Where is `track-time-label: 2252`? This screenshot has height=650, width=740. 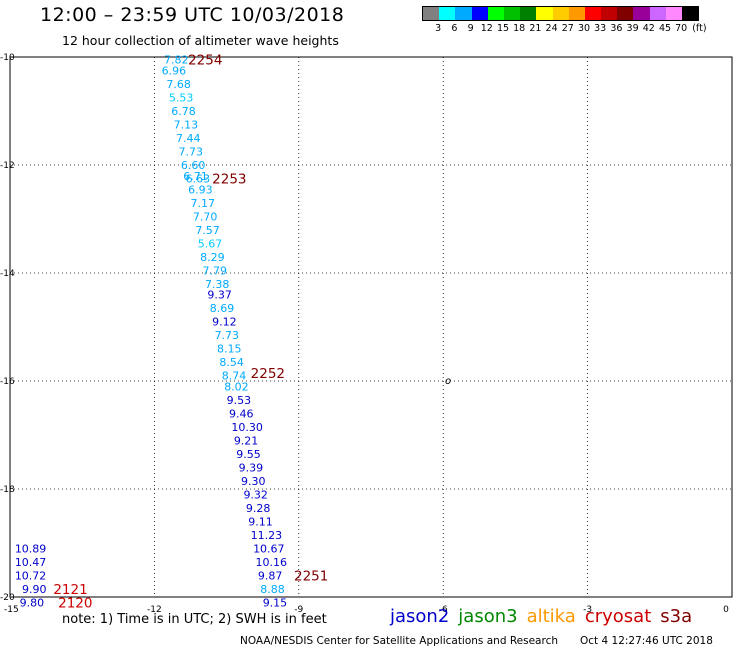
track-time-label: 2252 is located at coordinates (268, 374).